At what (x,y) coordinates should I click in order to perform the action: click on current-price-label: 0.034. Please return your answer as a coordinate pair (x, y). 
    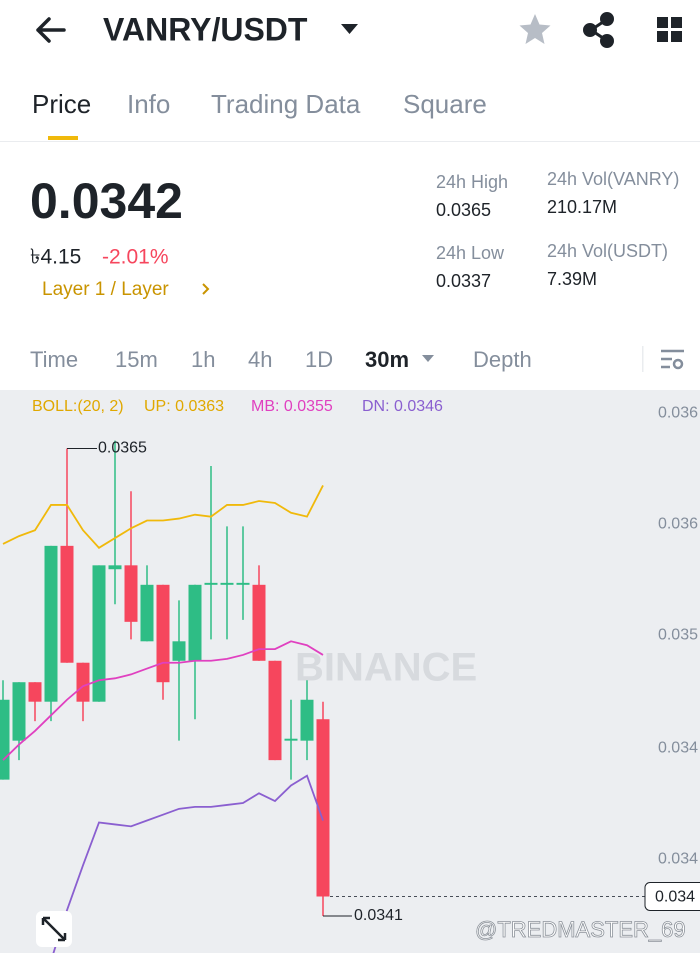
    Looking at the image, I should click on (675, 897).